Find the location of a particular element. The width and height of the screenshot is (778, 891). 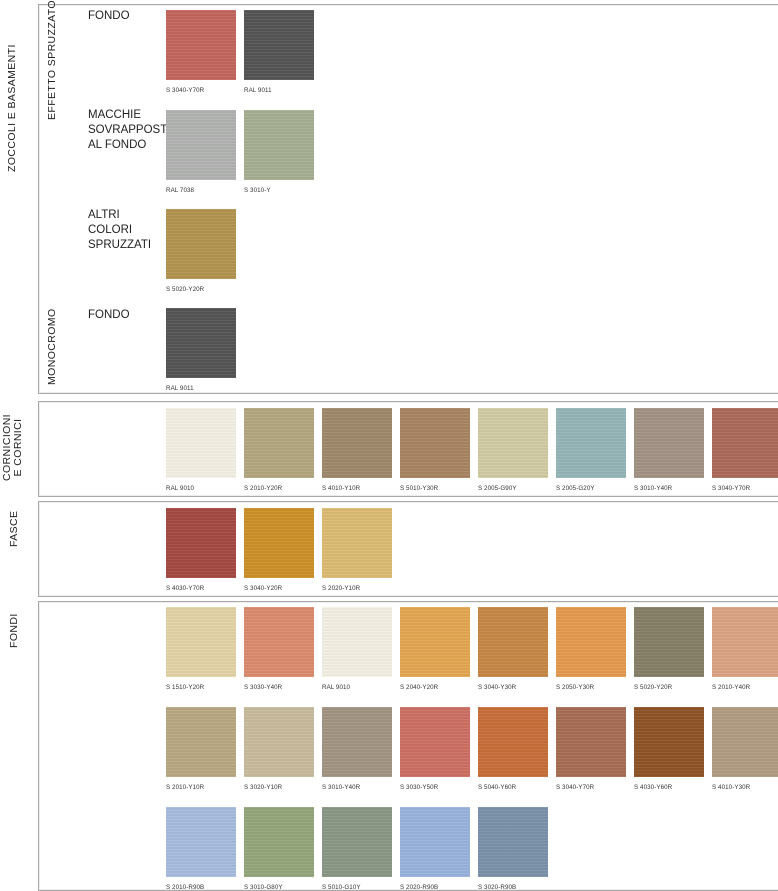

color-code-label: S 2005-G90Y is located at coordinates (497, 488).